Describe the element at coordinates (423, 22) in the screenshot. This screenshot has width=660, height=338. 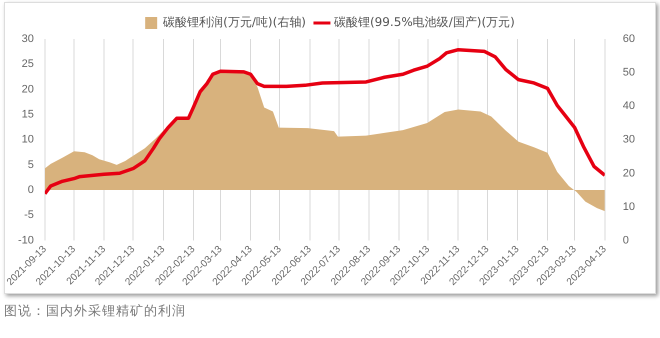
I see `legend-label: 碳酸锂(99.5%电池级/国产)(万元)` at that location.